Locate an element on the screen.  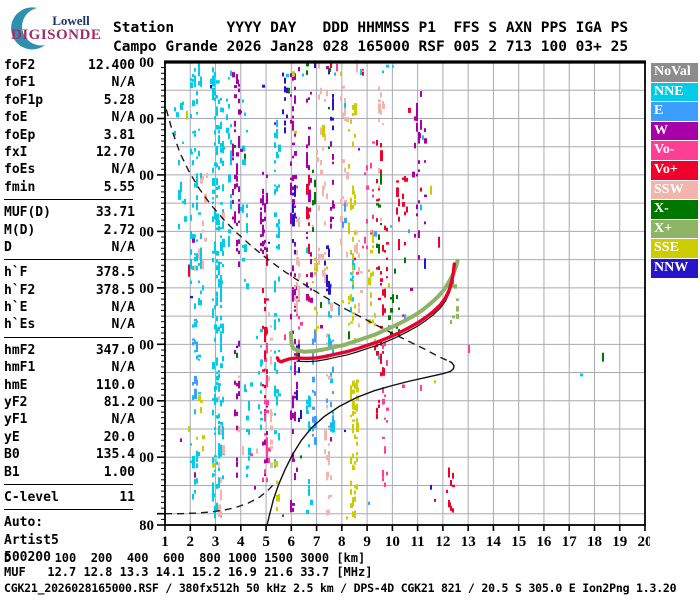
param-row: foE N/A is located at coordinates (69, 117).